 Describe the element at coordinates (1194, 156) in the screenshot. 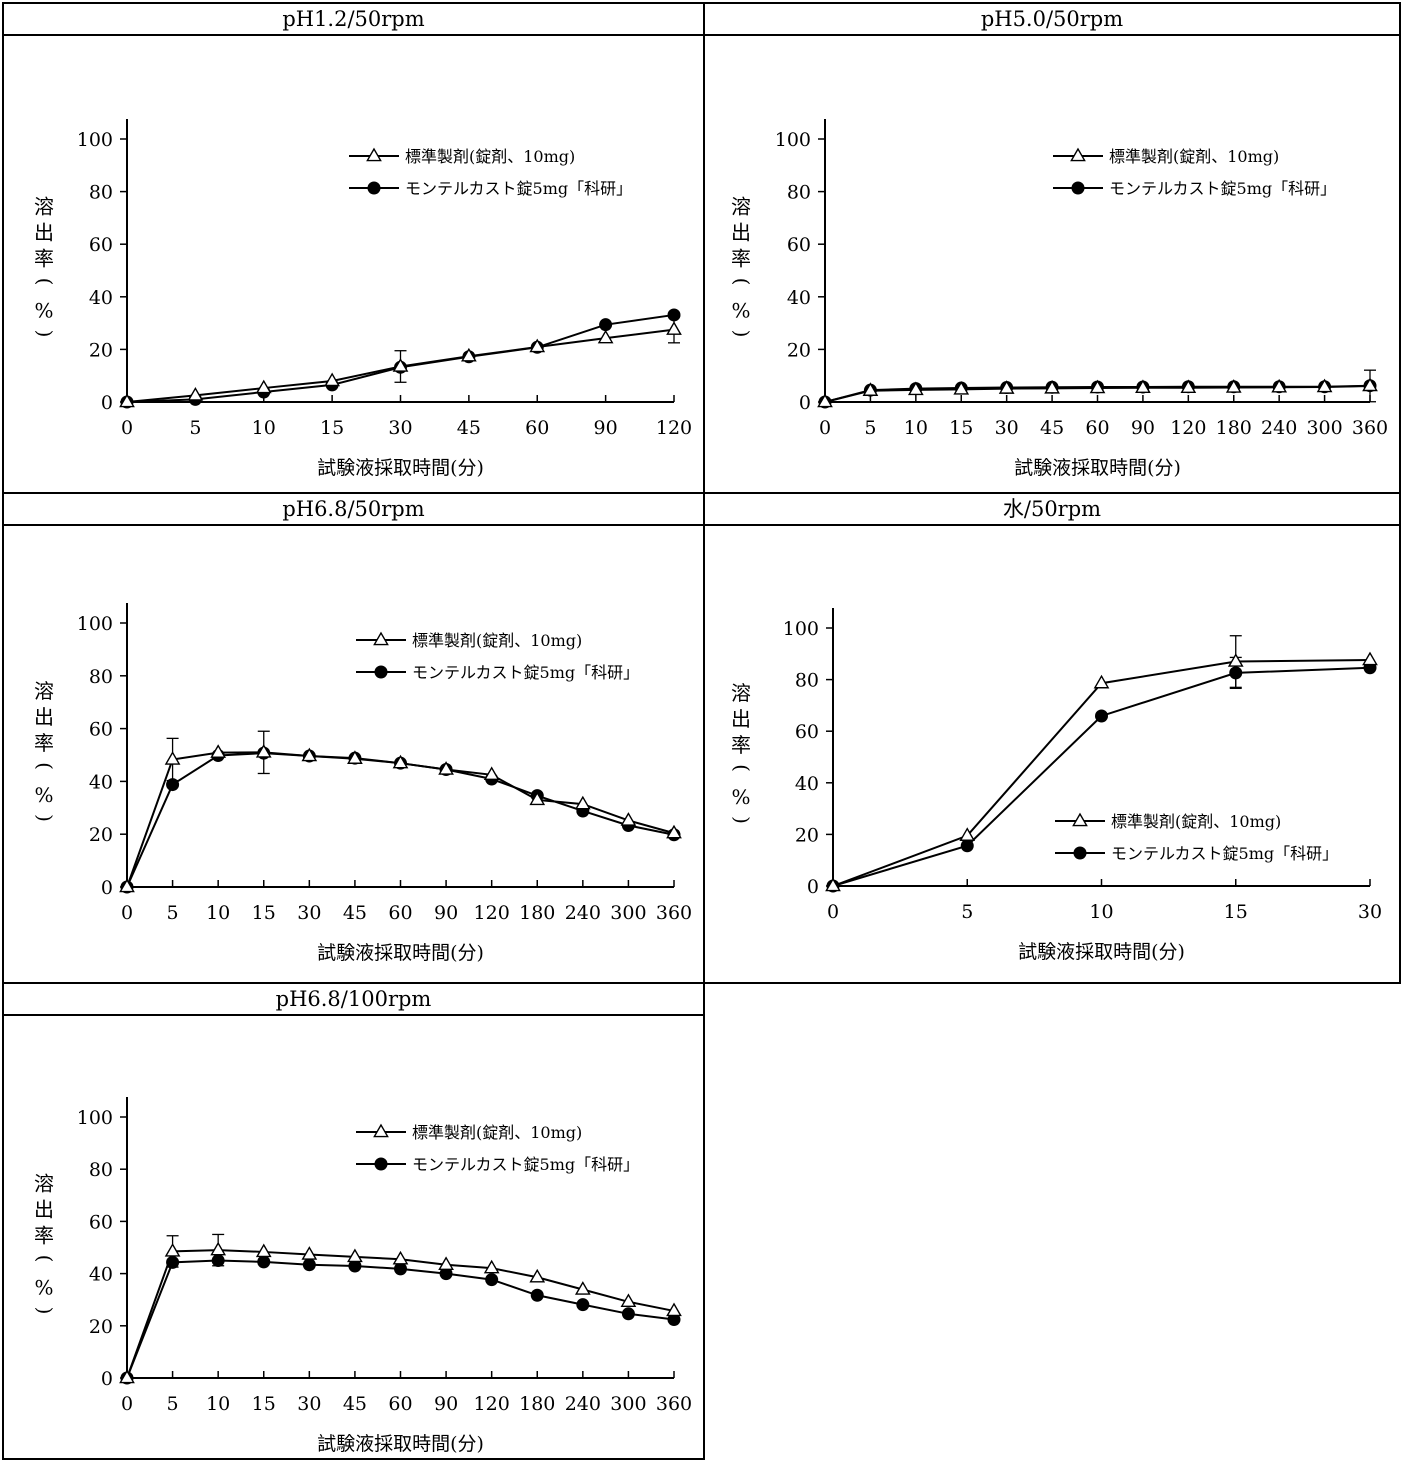

I see `legend-label: 標準製剤(錠剤、10mg)` at that location.